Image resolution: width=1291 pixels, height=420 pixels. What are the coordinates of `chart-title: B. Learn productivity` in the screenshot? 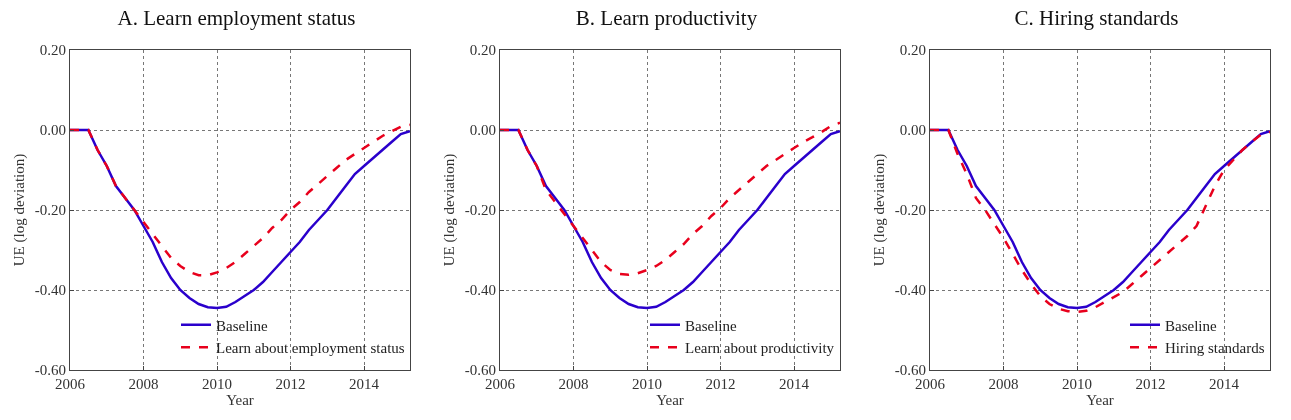 It's located at (666, 18).